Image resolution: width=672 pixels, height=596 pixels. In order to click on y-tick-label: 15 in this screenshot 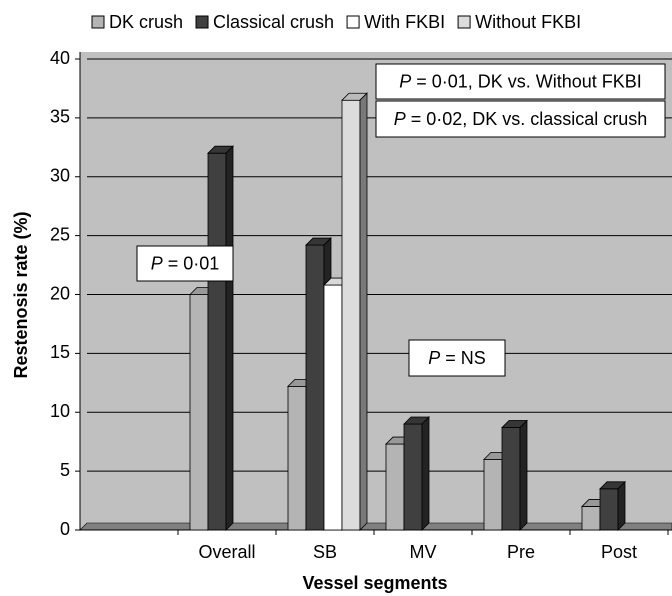, I will do `click(60, 352)`.